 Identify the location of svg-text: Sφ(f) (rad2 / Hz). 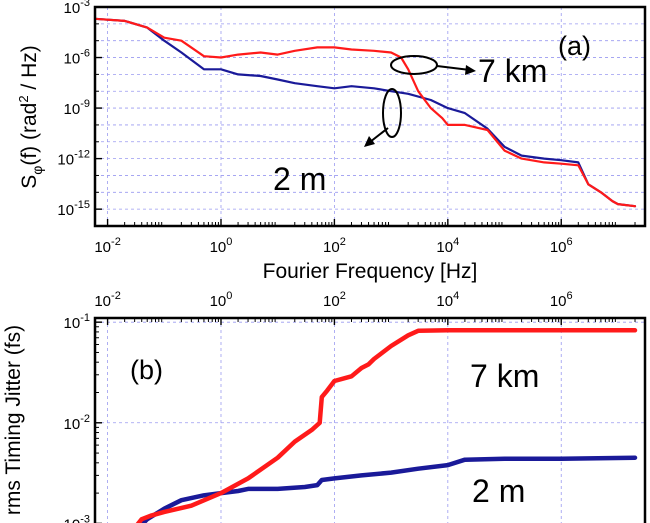
(30, 117).